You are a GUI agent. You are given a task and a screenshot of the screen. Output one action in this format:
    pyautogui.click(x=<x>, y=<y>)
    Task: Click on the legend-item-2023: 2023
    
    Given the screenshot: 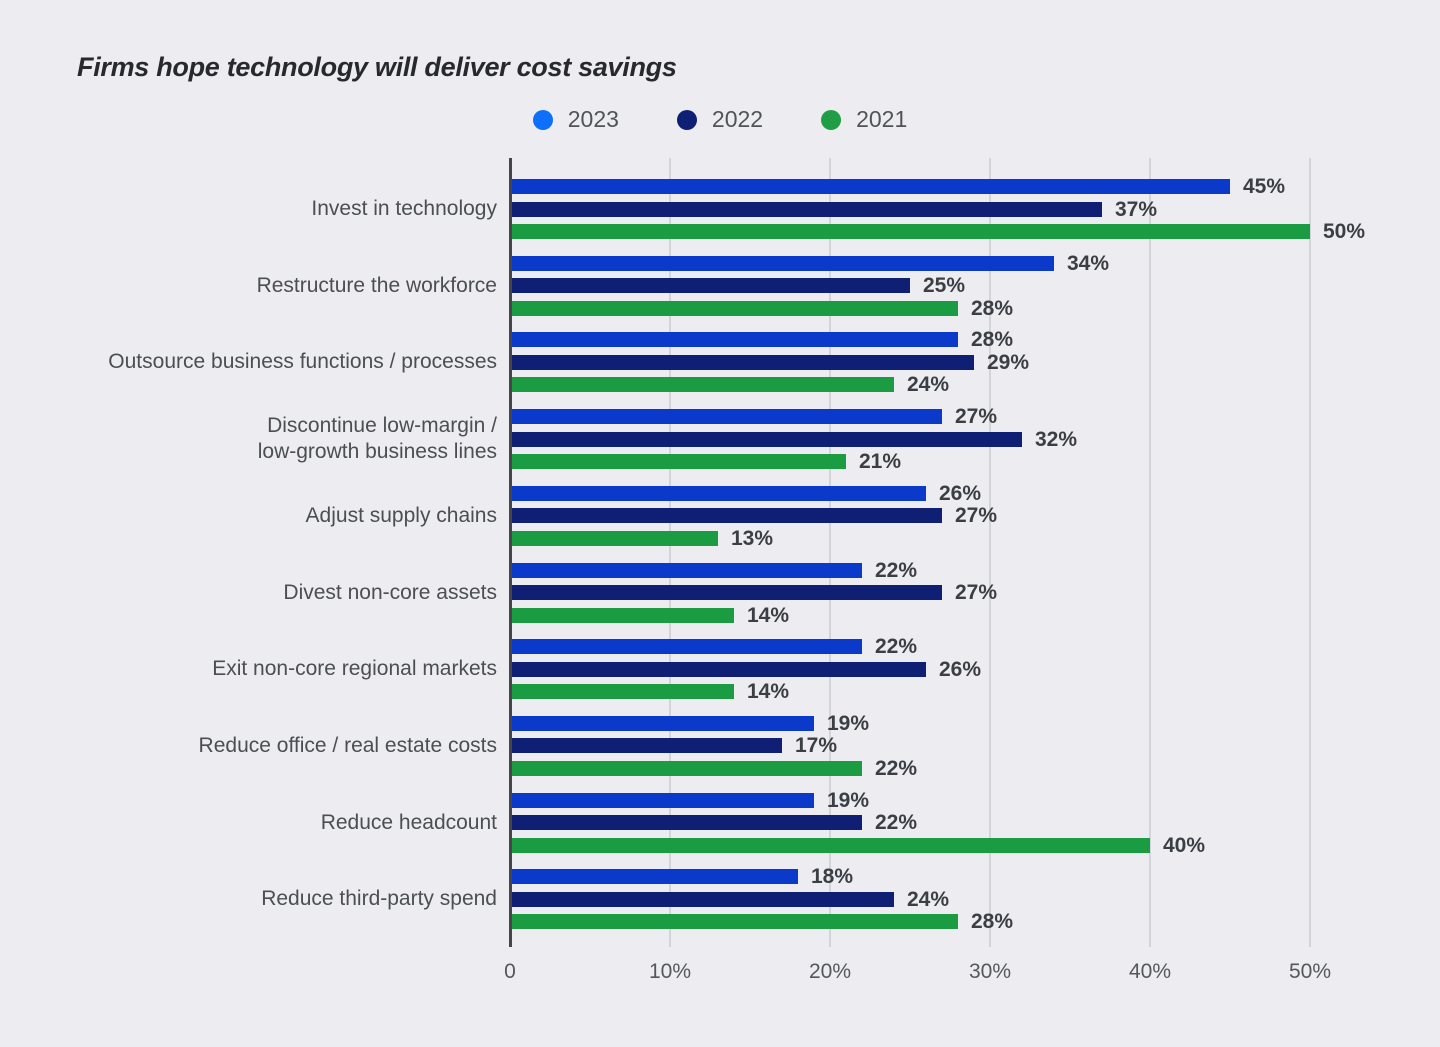 What is the action you would take?
    pyautogui.click(x=575, y=119)
    